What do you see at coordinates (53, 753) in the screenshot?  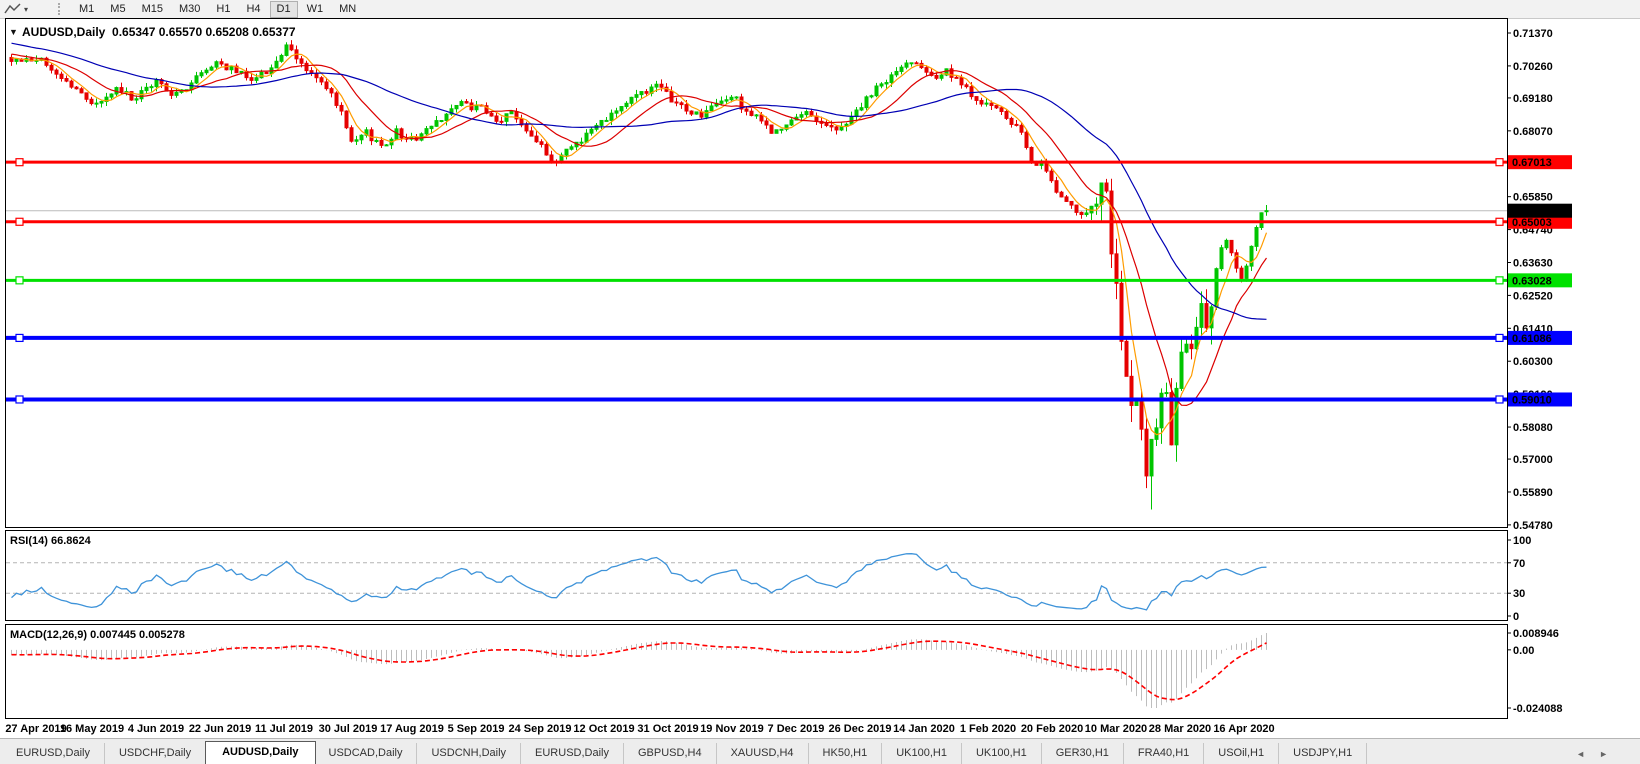 I see `chart-tab-eurusd-daily-0: EURUSD,Daily` at bounding box center [53, 753].